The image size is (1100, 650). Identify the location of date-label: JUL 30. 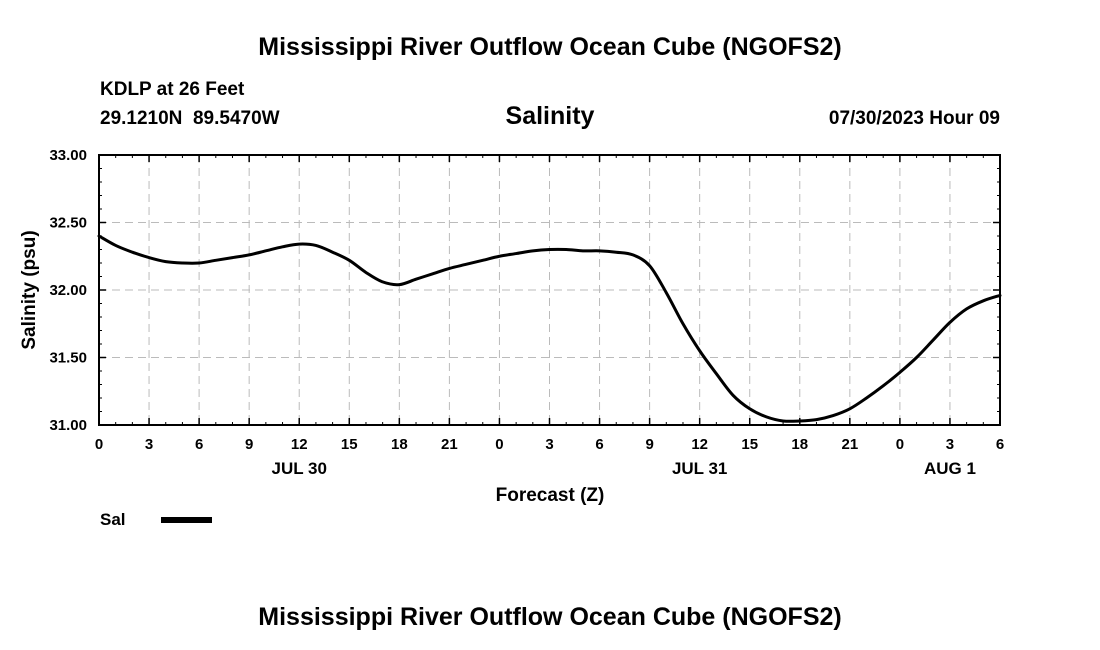
(298, 468).